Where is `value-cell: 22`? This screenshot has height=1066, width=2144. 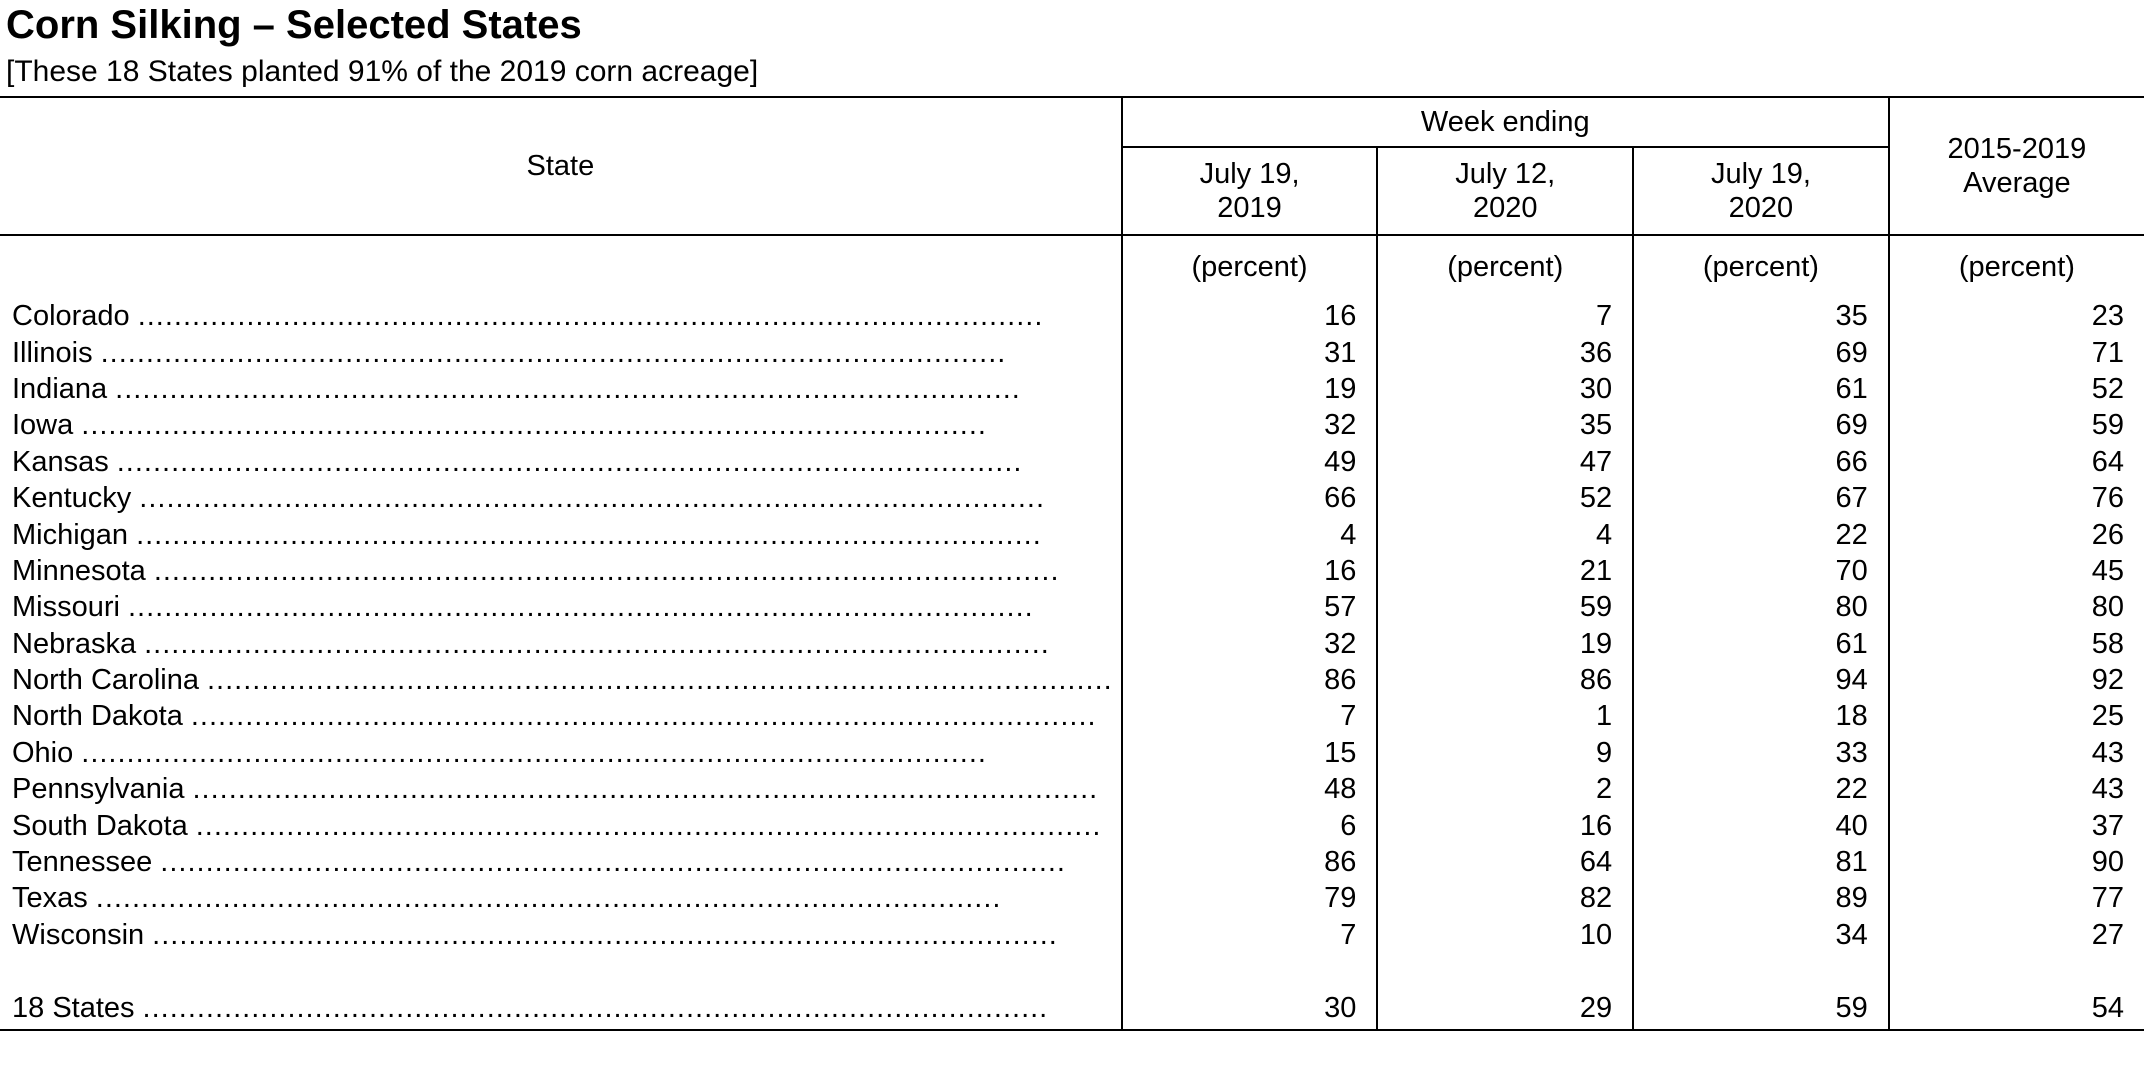
value-cell: 22 is located at coordinates (1761, 789).